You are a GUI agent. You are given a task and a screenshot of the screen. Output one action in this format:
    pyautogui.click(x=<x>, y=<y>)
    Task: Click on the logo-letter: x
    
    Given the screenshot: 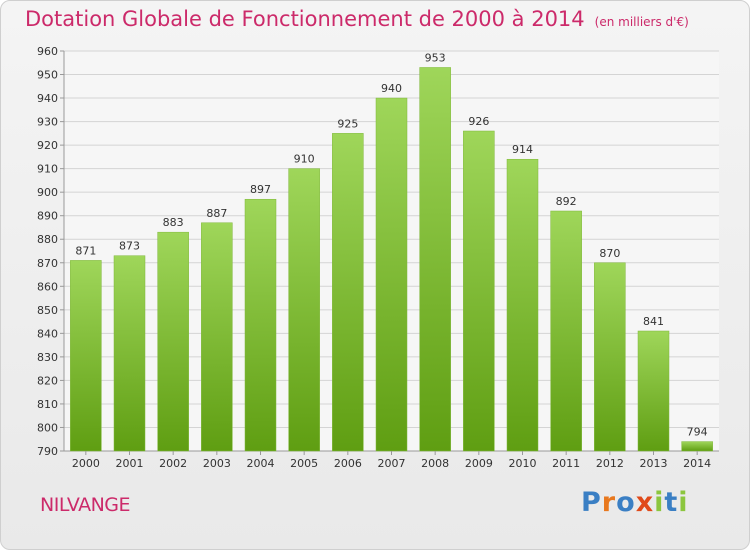 What is the action you would take?
    pyautogui.click(x=645, y=502)
    